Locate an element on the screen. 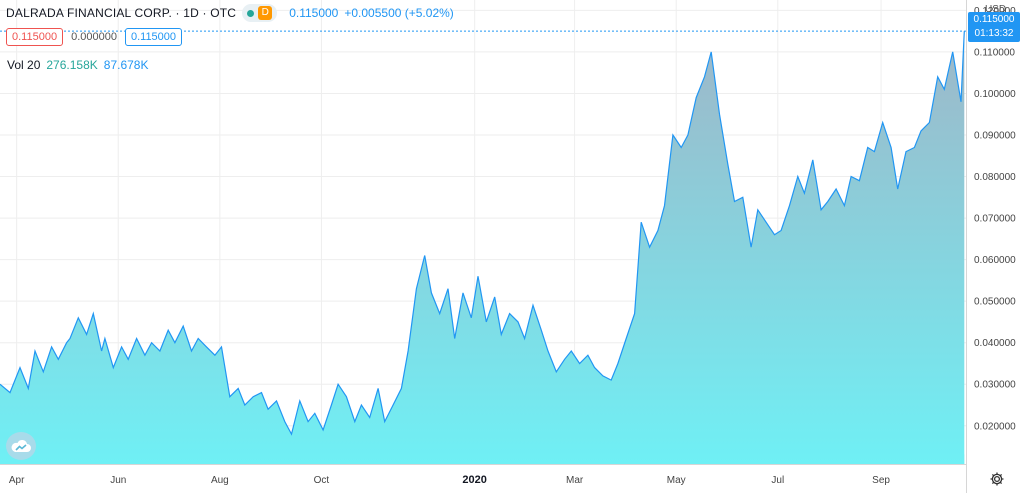 Image resolution: width=1024 pixels, height=493 pixels. tradingview-logo-button is located at coordinates (21, 446).